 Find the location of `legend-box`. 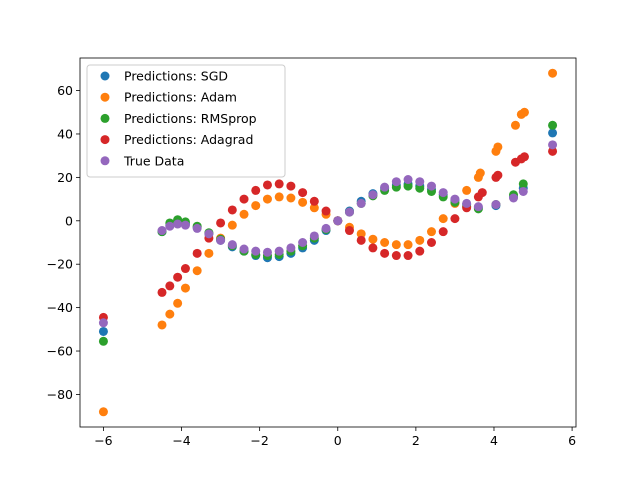

legend-box is located at coordinates (186, 121).